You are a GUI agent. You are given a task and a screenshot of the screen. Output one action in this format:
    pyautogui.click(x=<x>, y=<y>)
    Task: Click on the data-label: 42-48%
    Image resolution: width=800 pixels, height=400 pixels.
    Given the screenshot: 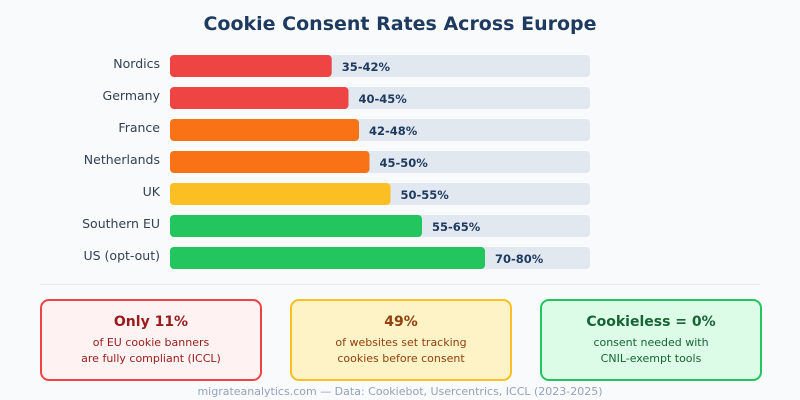 What is the action you would take?
    pyautogui.click(x=393, y=131)
    